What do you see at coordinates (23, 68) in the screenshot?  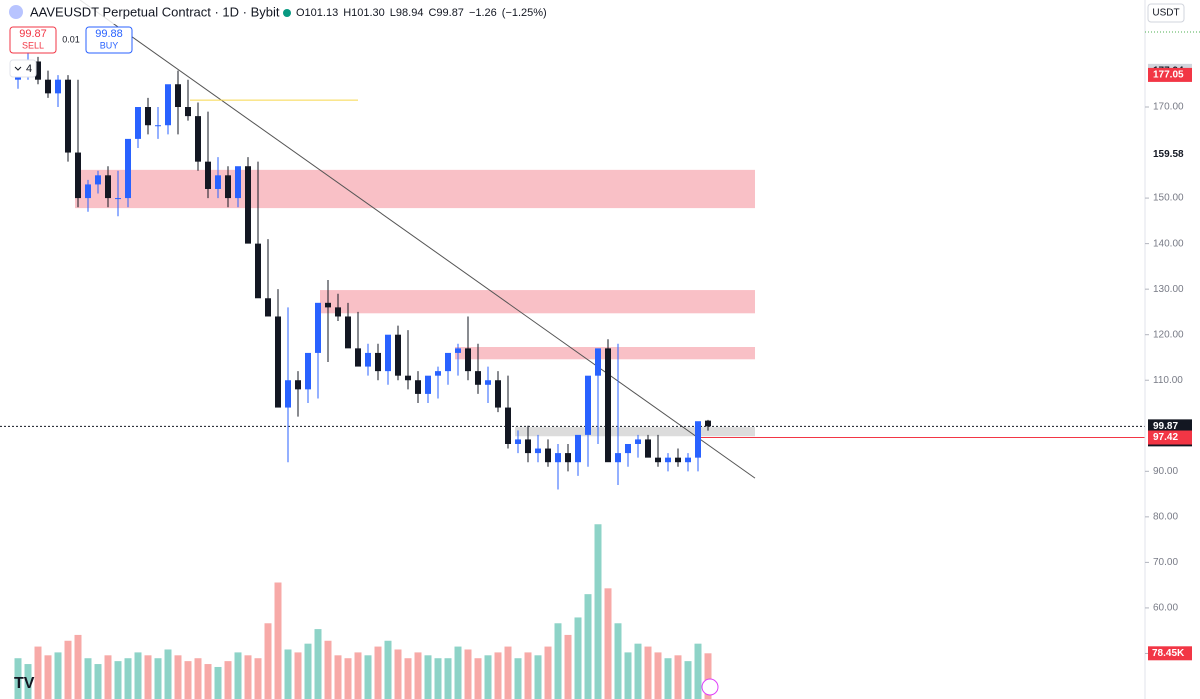 I see `indicators-toggle` at bounding box center [23, 68].